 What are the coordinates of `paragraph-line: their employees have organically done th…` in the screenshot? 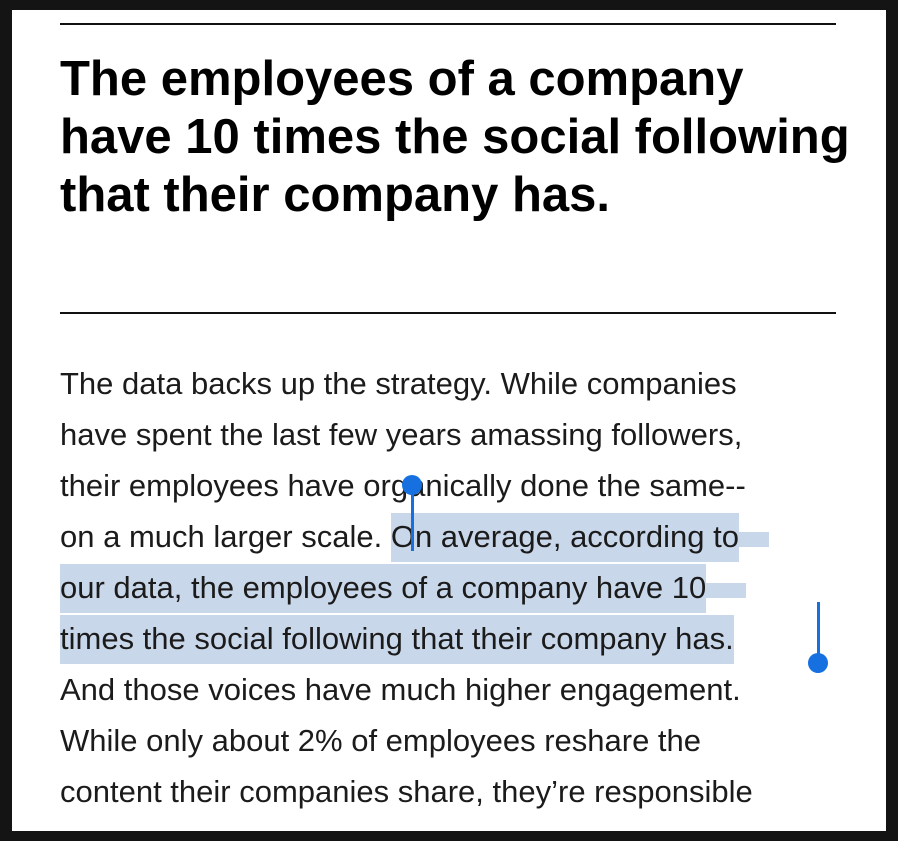 It's located at (403, 485).